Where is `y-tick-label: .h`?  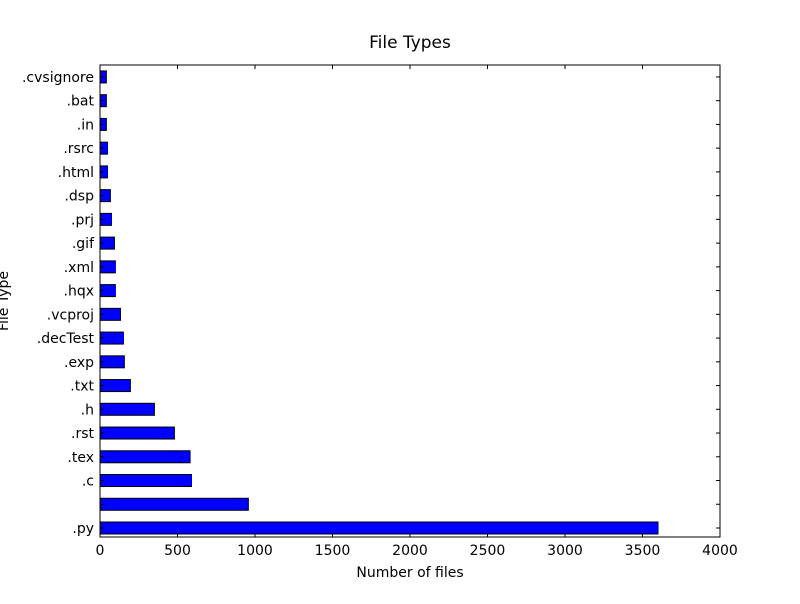 y-tick-label: .h is located at coordinates (87, 410).